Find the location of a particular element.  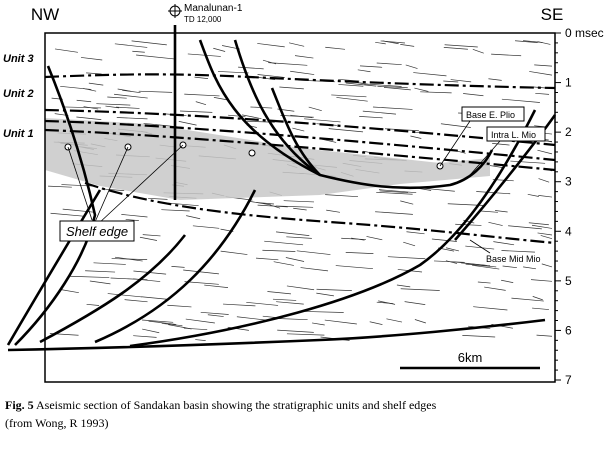

label-box is located at coordinates (516, 134).